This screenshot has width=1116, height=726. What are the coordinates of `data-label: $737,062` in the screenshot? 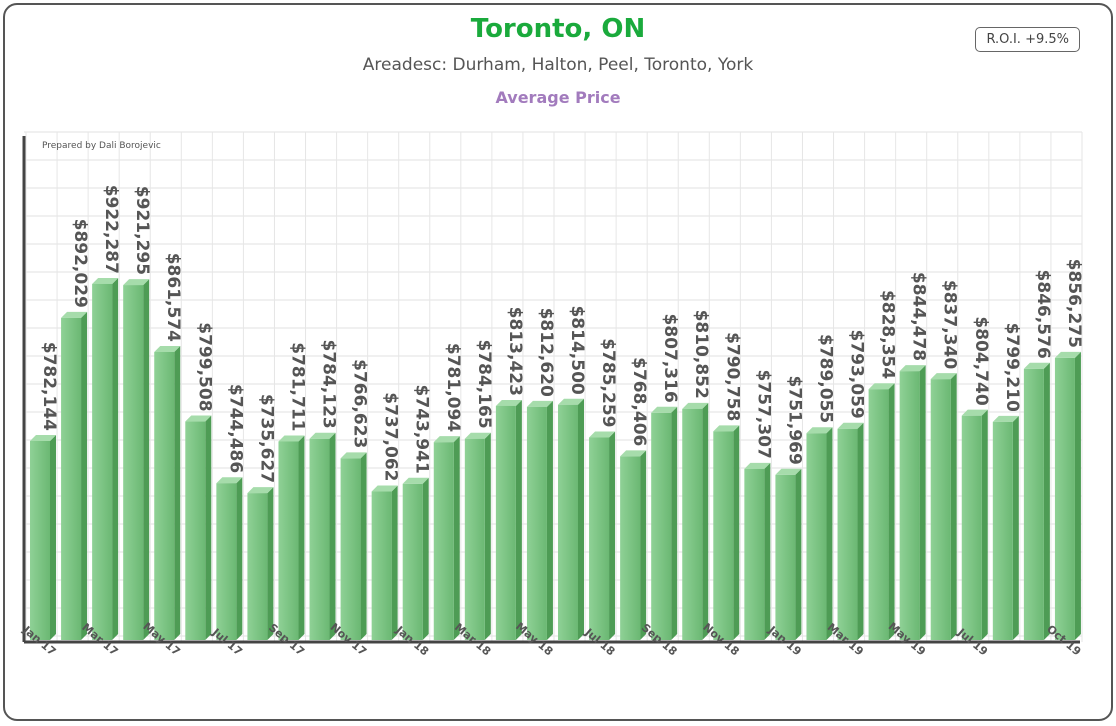 It's located at (391, 436).